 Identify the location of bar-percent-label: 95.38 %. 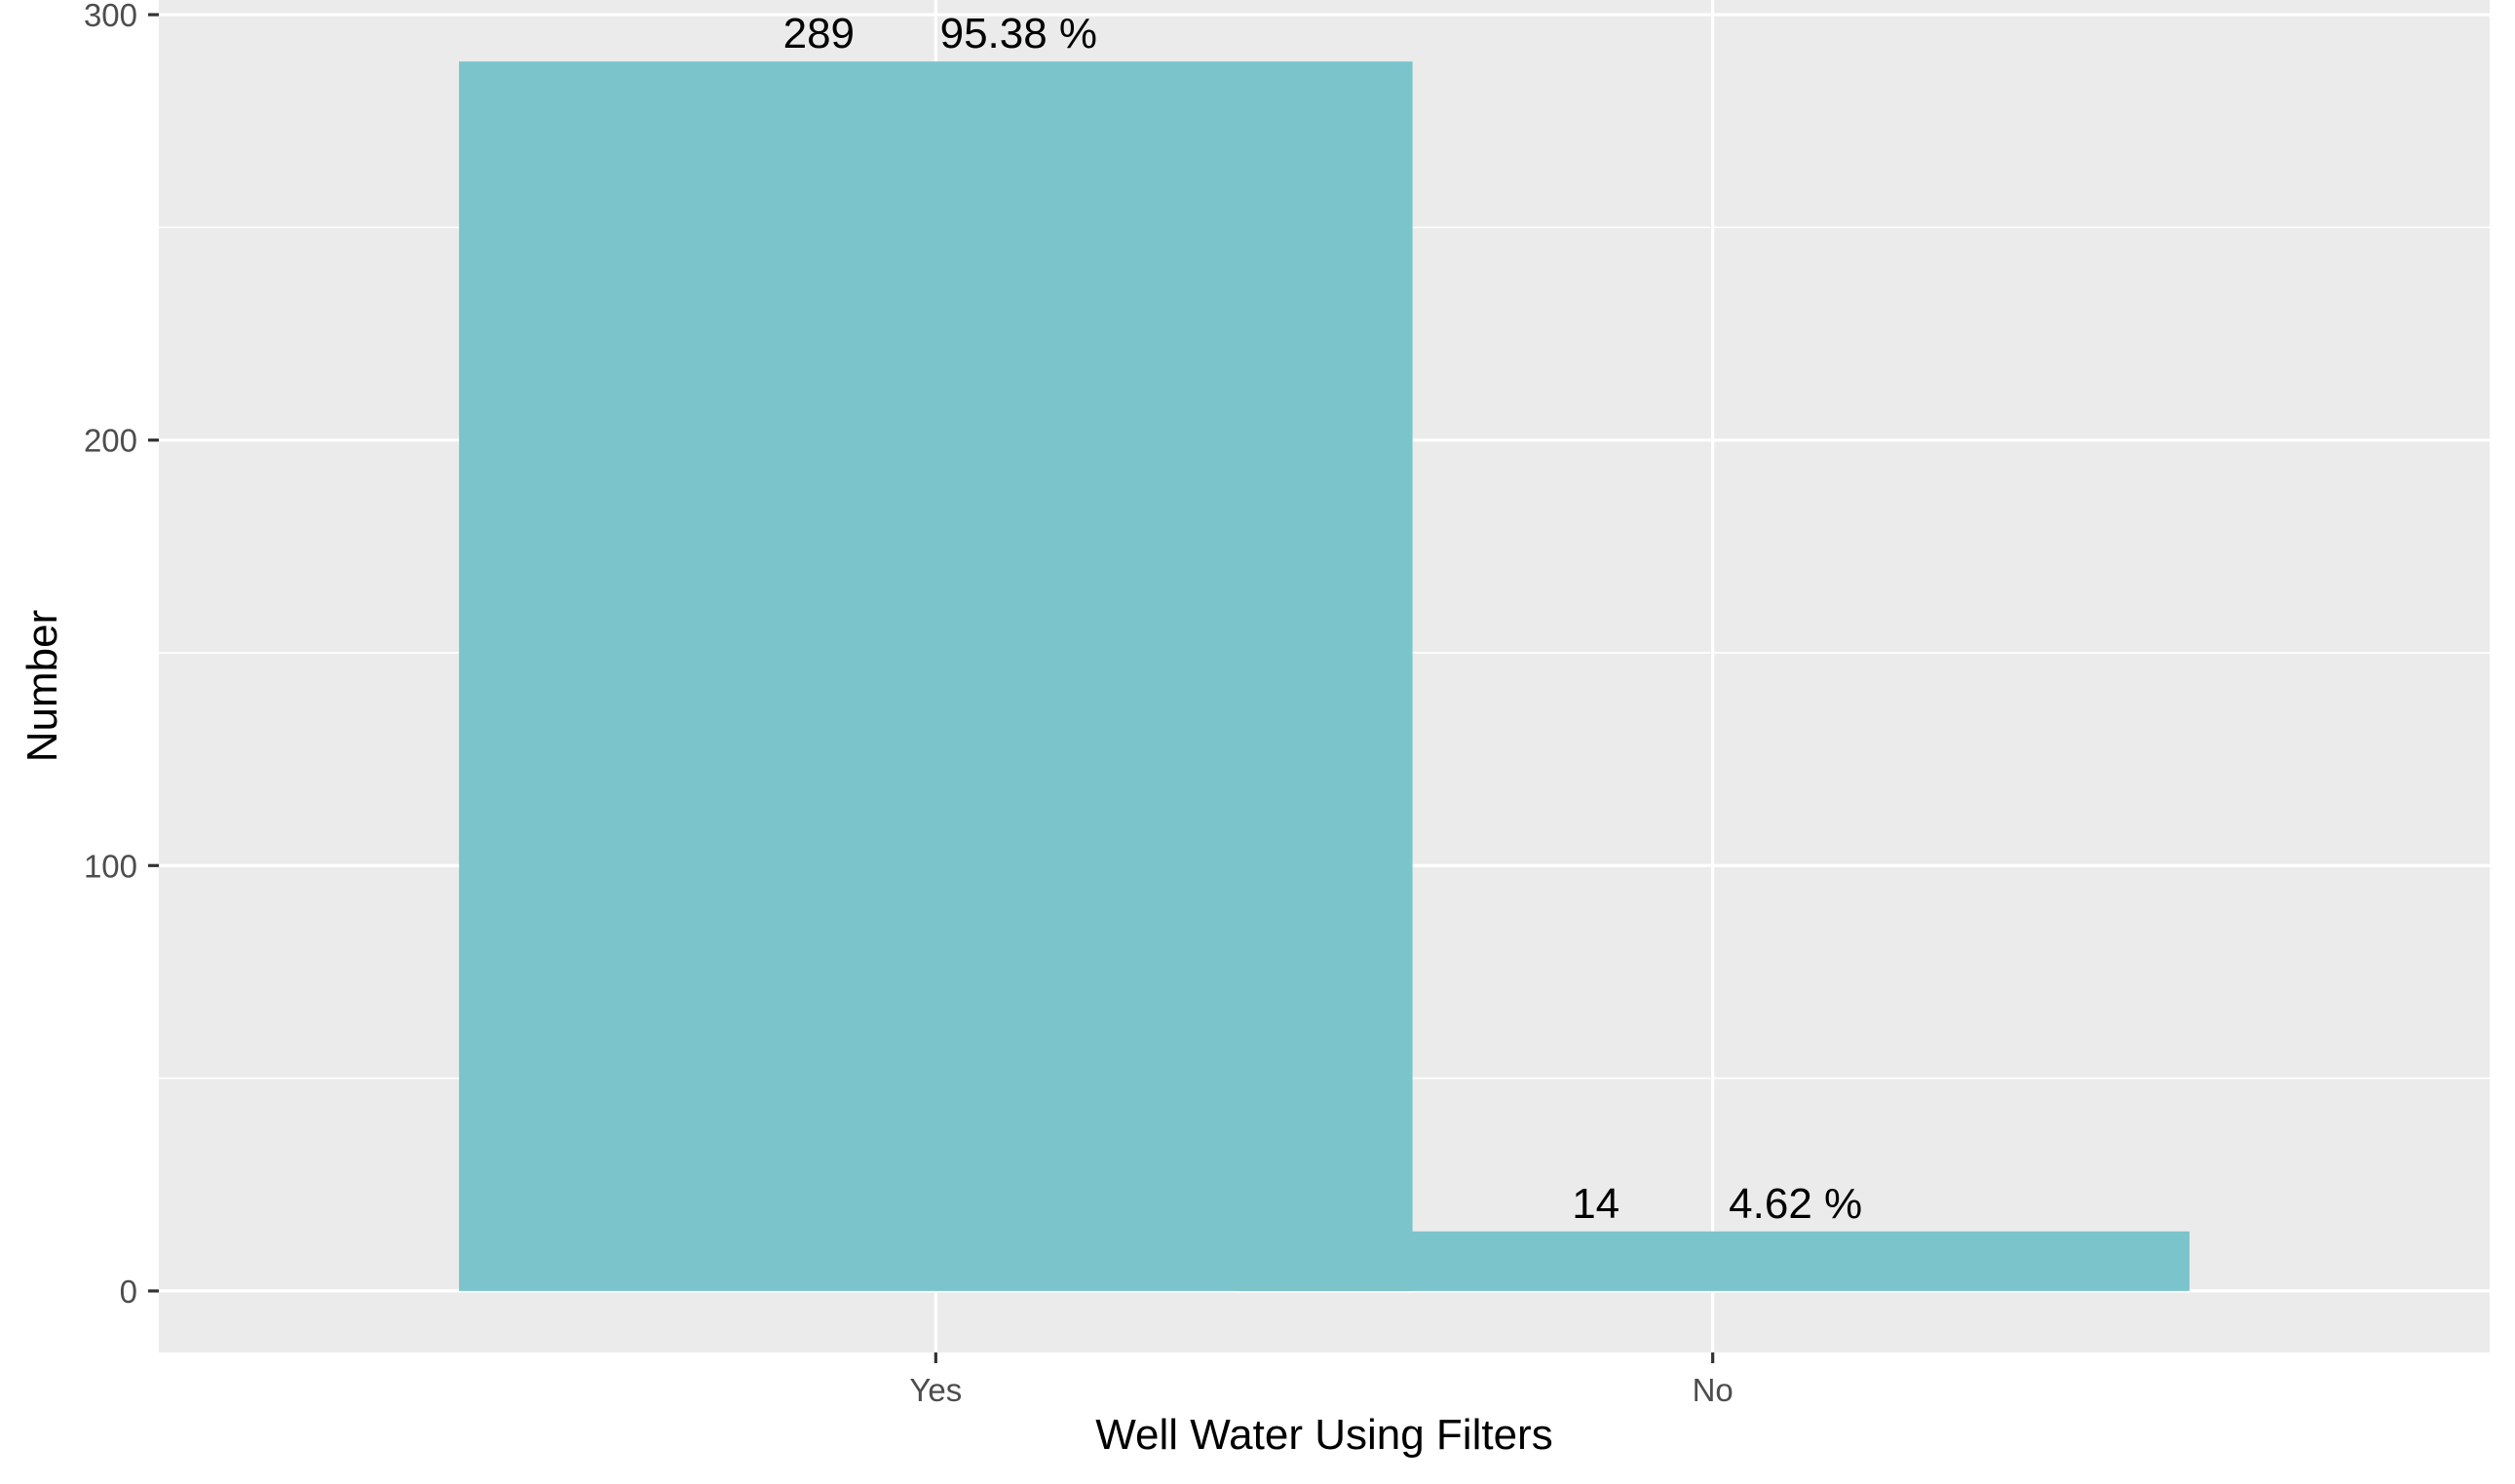
(1019, 33).